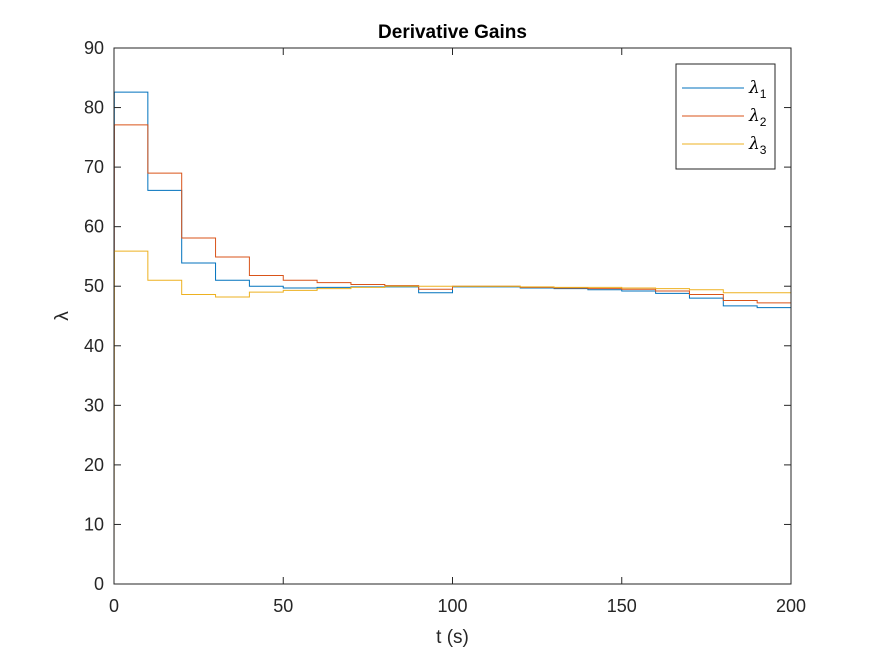  I want to click on y-tick-label: 20, so click(94, 465).